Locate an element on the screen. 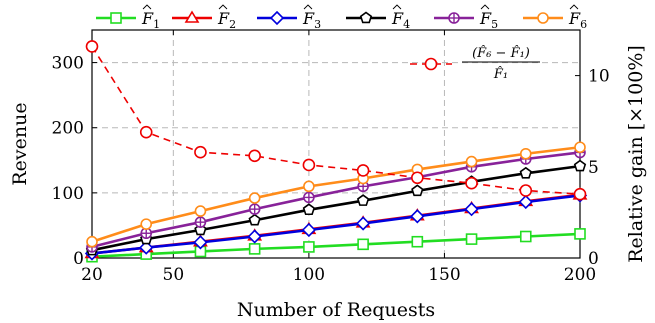 This screenshot has width=655, height=323. legend-label: F2 is located at coordinates (226, 20).